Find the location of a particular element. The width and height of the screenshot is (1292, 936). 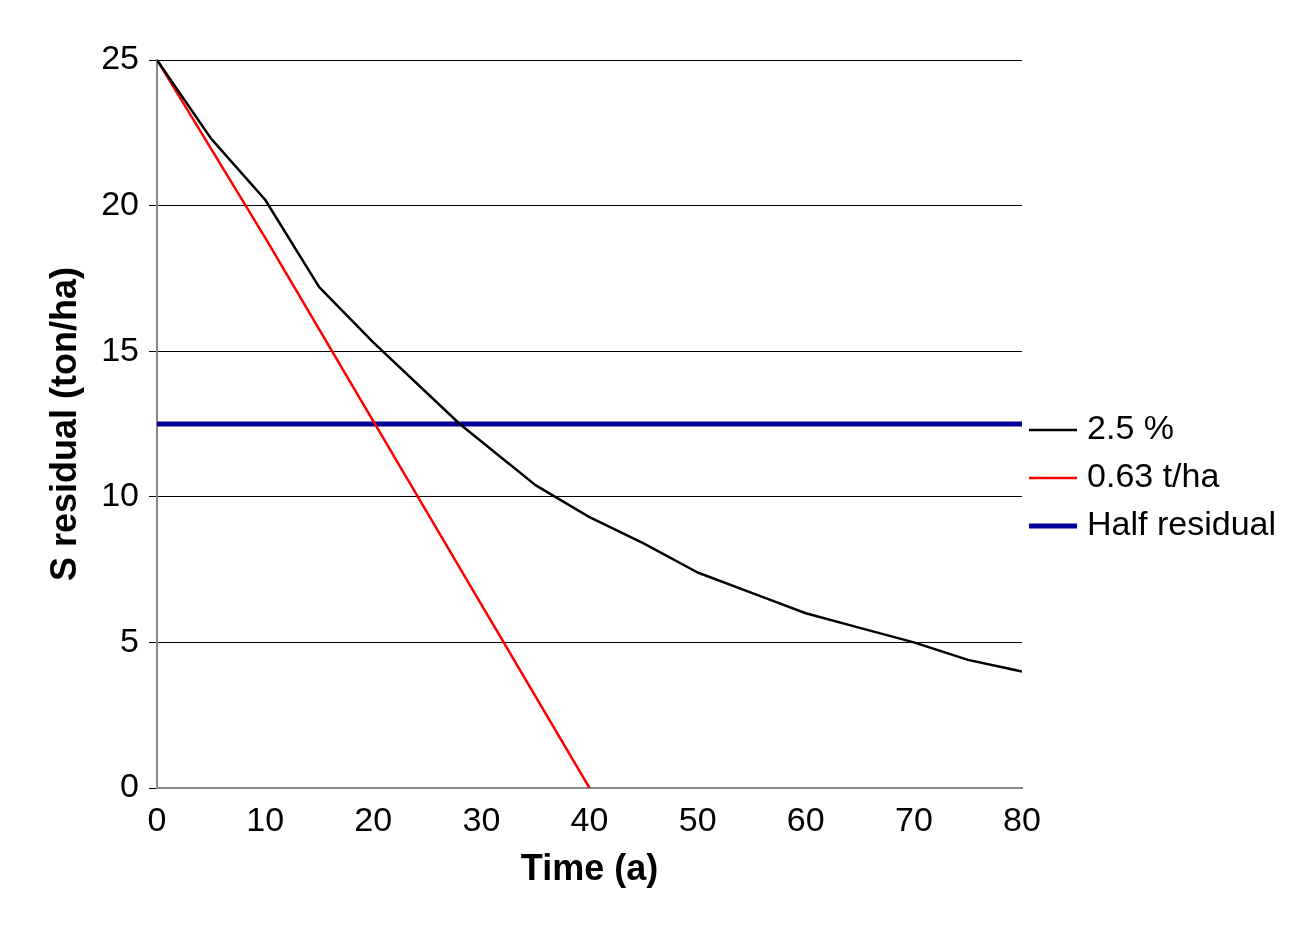

y-tick-label: 15 is located at coordinates (120, 348).